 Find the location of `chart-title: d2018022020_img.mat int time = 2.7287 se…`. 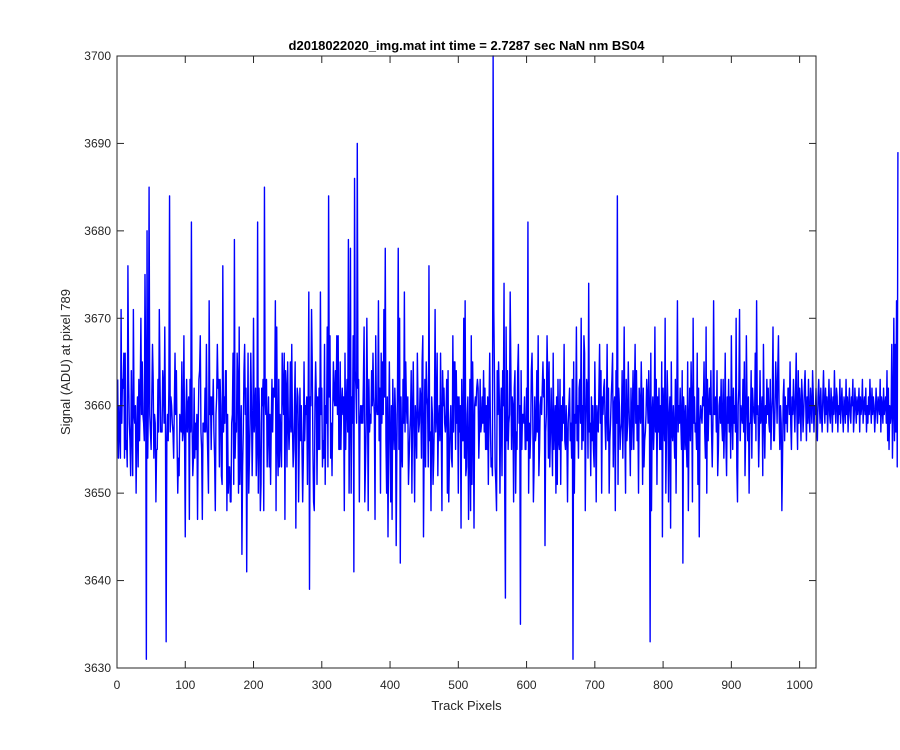

chart-title: d2018022020_img.mat int time = 2.7287 se… is located at coordinates (467, 45).